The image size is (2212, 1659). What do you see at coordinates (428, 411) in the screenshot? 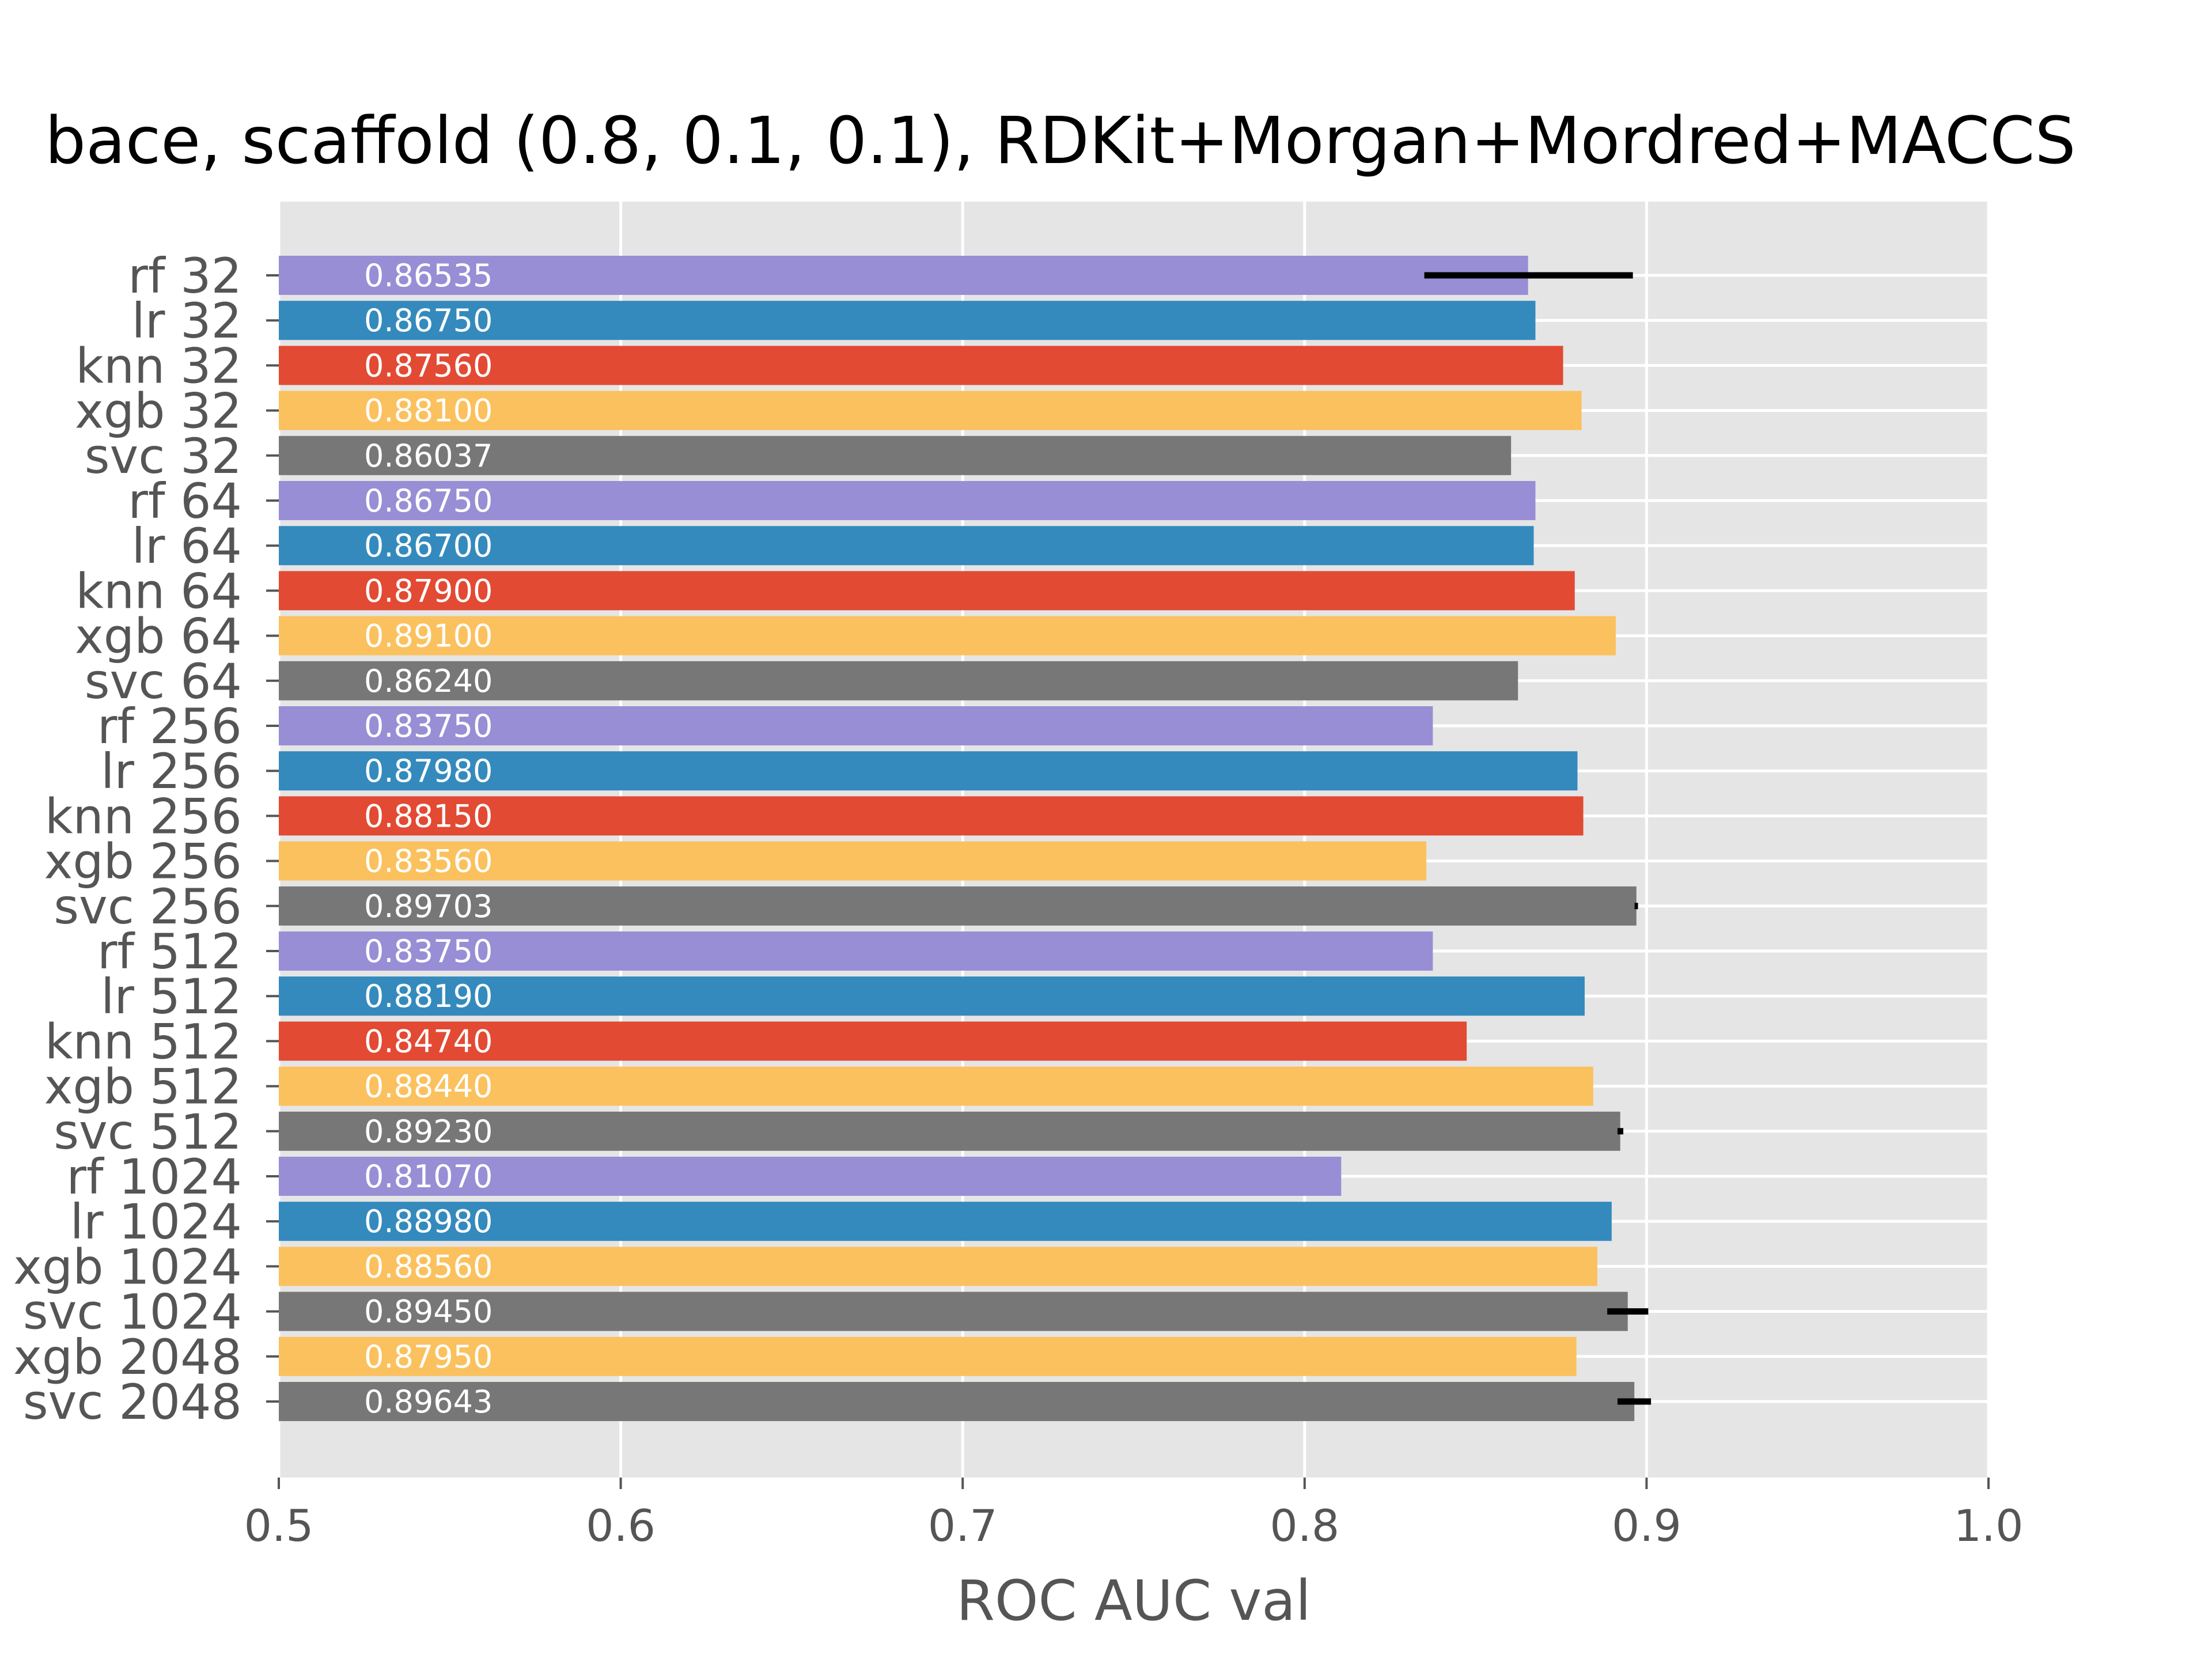
I see `bar-value-label: 0.88100` at bounding box center [428, 411].